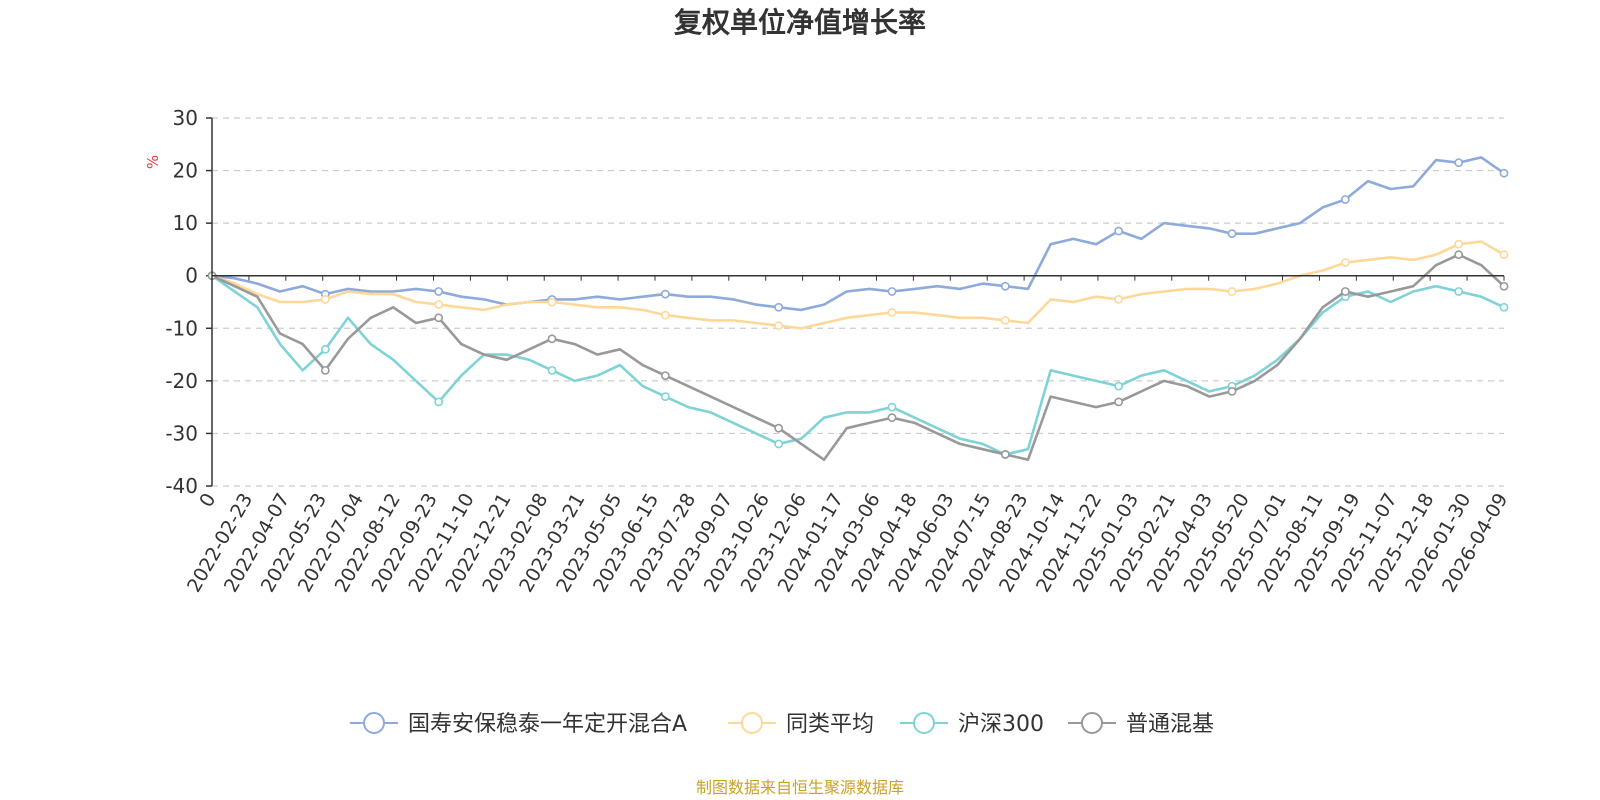 This screenshot has width=1600, height=800. I want to click on legend-item: 同类平均, so click(801, 724).